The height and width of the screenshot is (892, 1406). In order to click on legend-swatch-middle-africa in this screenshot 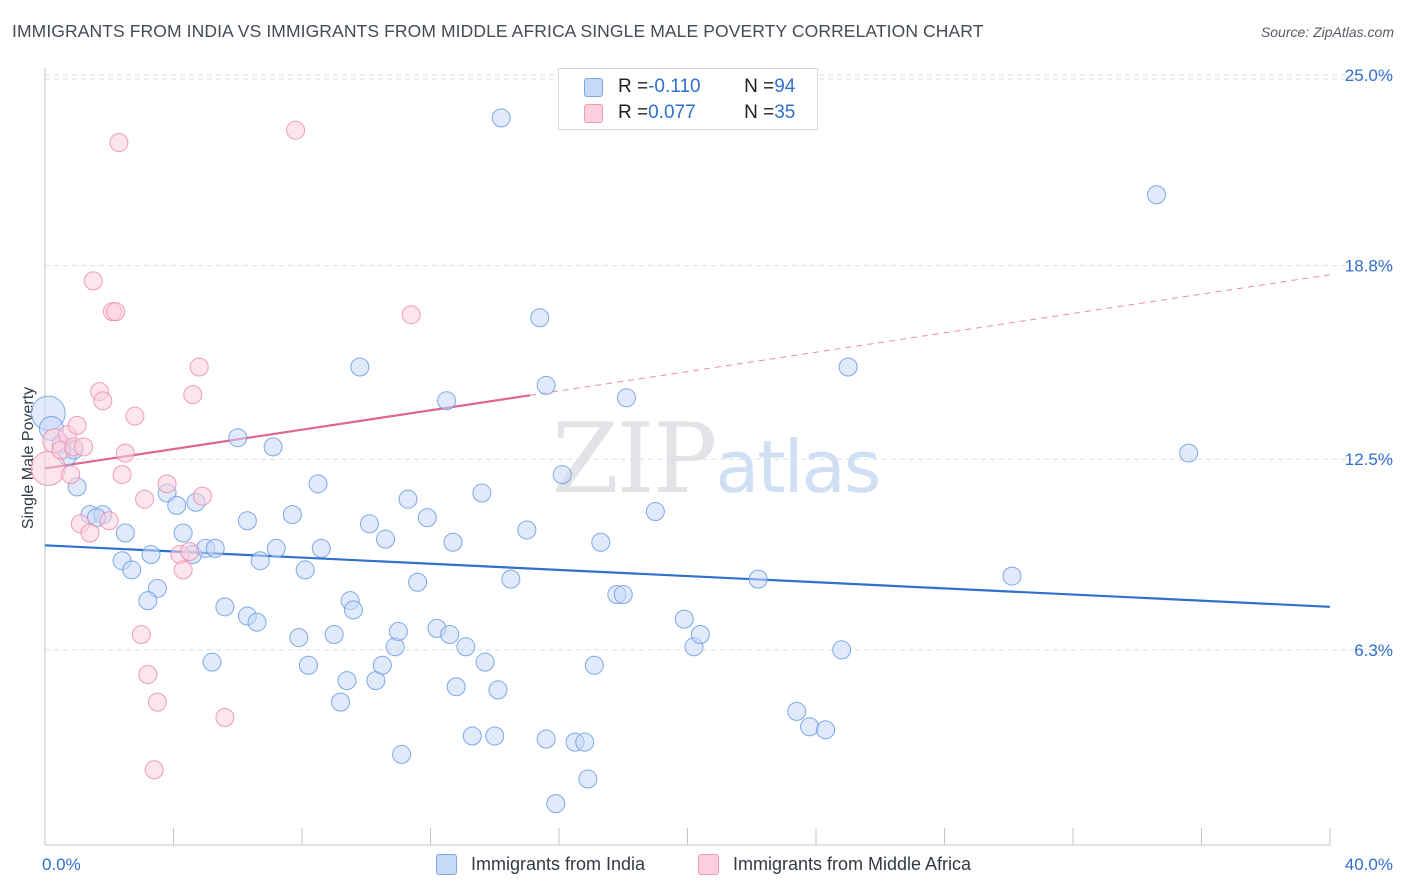, I will do `click(593, 113)`.